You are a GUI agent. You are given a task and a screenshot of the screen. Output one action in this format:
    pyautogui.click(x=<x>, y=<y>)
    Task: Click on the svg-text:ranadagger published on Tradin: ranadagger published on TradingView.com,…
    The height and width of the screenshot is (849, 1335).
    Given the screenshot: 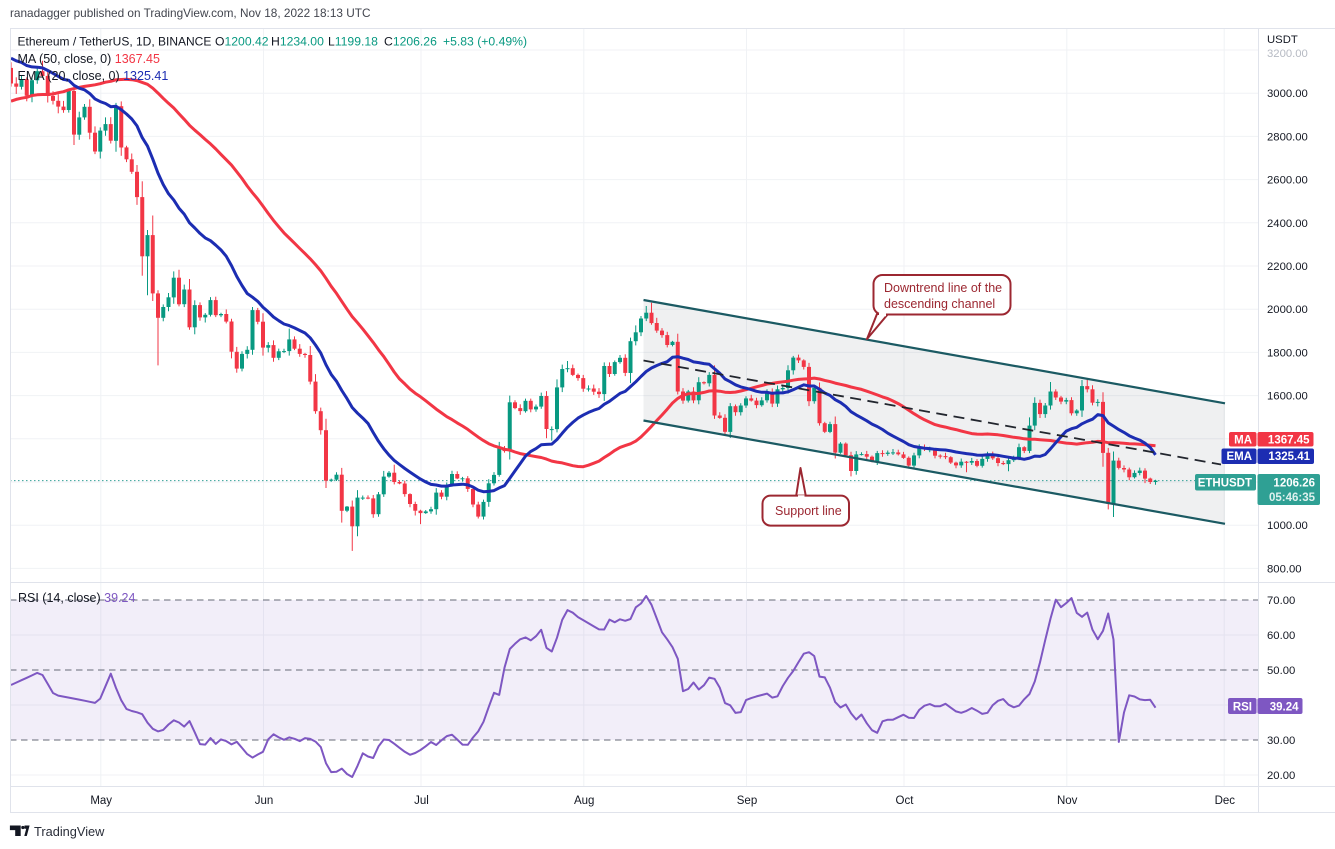 What is the action you would take?
    pyautogui.click(x=190, y=13)
    